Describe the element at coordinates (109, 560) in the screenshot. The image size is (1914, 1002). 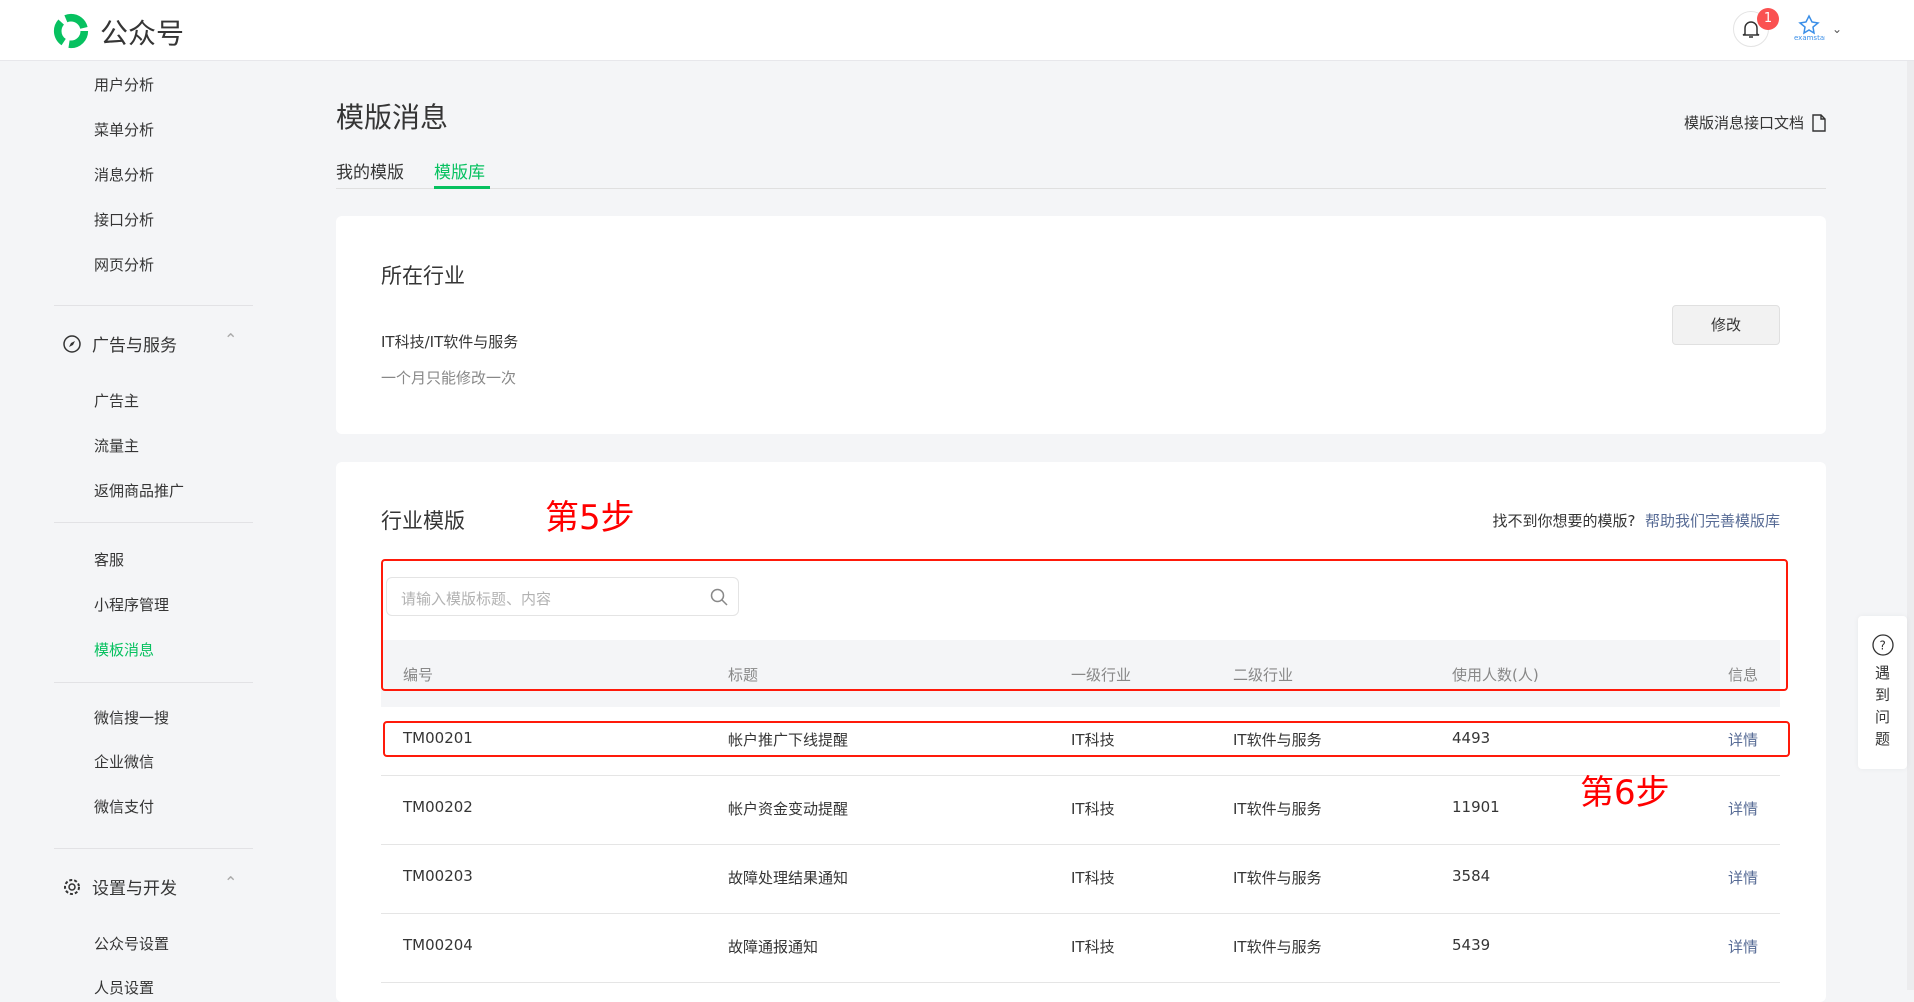
I see `sidebar-item-customer-service: 客服` at that location.